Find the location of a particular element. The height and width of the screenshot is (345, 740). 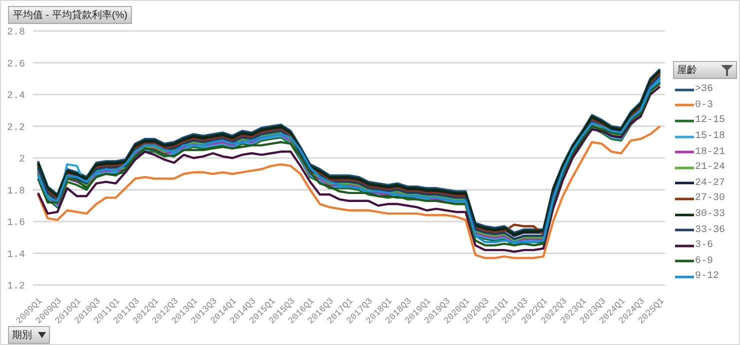

y-tick-label: 2.2 is located at coordinates (15, 128).